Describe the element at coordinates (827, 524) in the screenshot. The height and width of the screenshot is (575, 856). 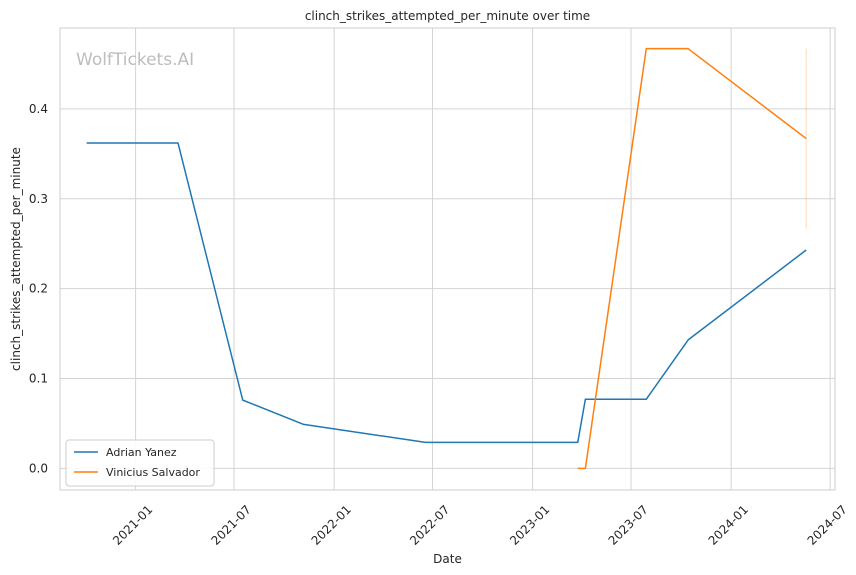
I see `x-tick-label: 2024-07` at that location.